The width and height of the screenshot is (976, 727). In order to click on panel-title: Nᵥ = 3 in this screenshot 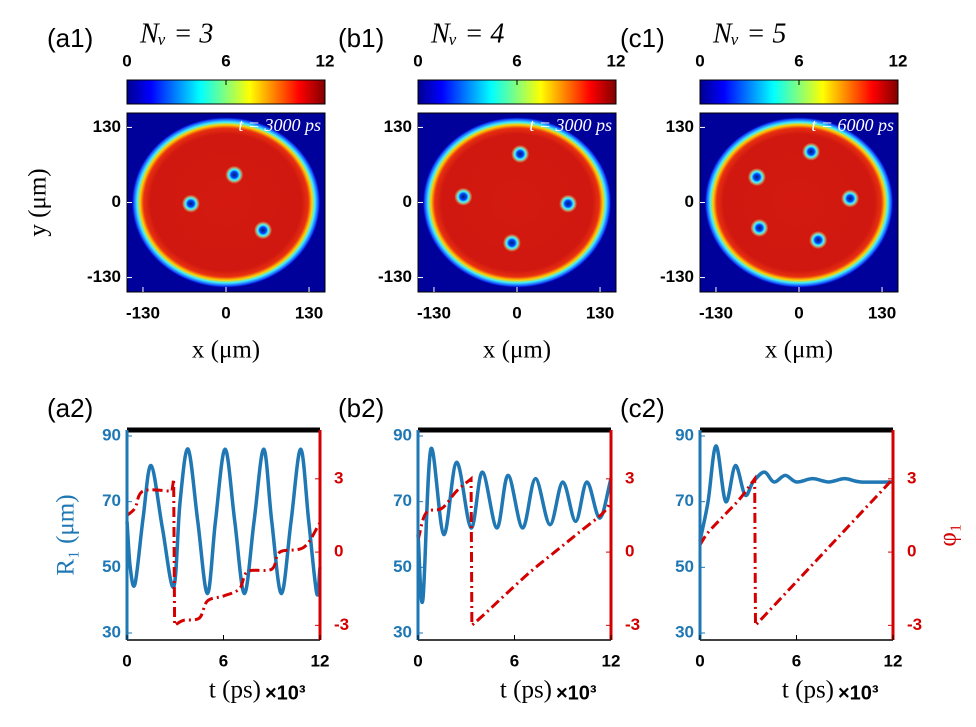, I will do `click(176, 33)`.